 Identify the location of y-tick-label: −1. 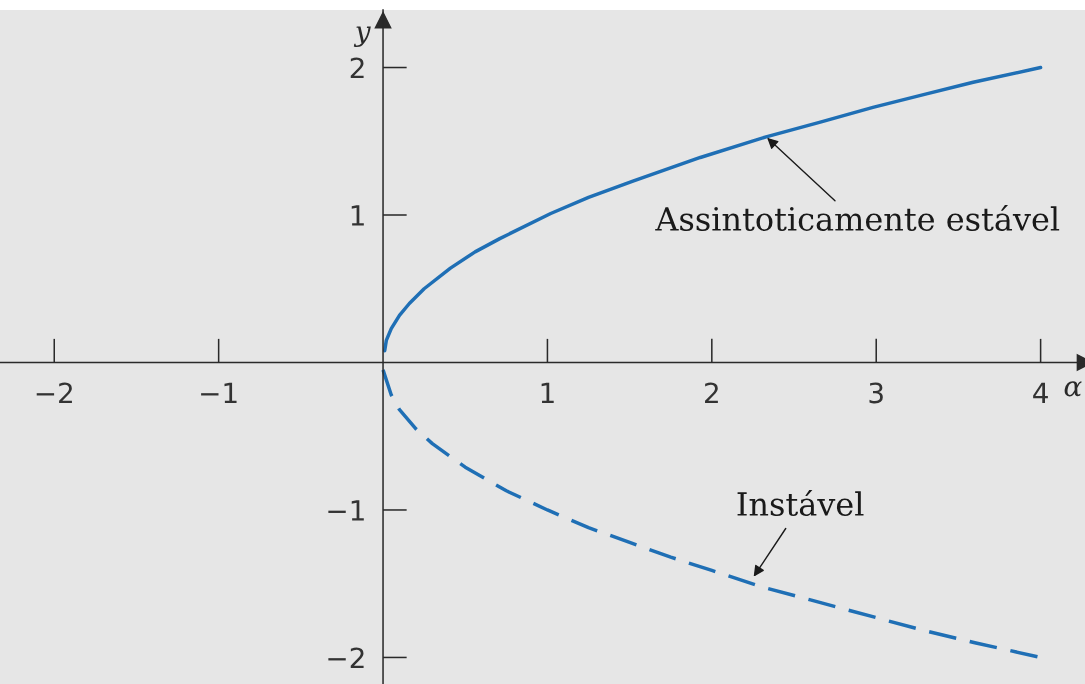
(346, 510).